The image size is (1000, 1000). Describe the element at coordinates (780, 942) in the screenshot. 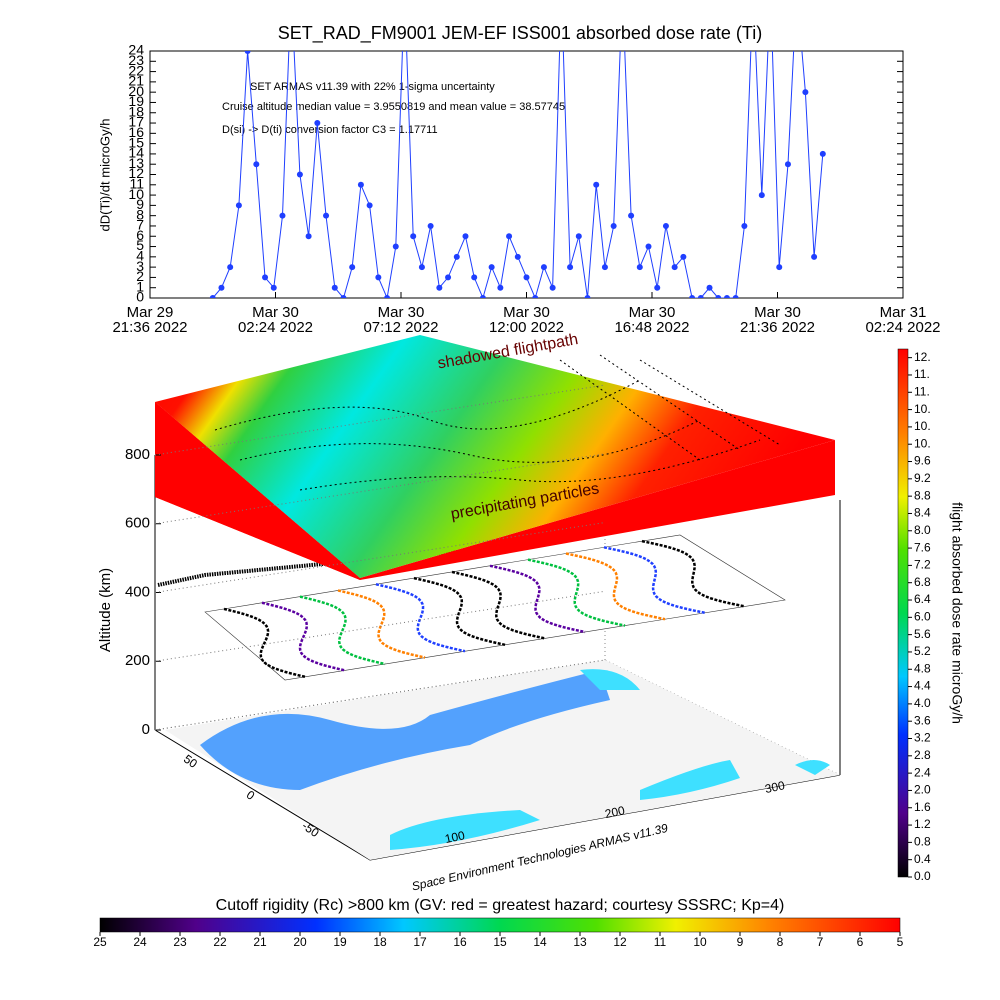

I see `colorbar-tick-label: 8` at that location.